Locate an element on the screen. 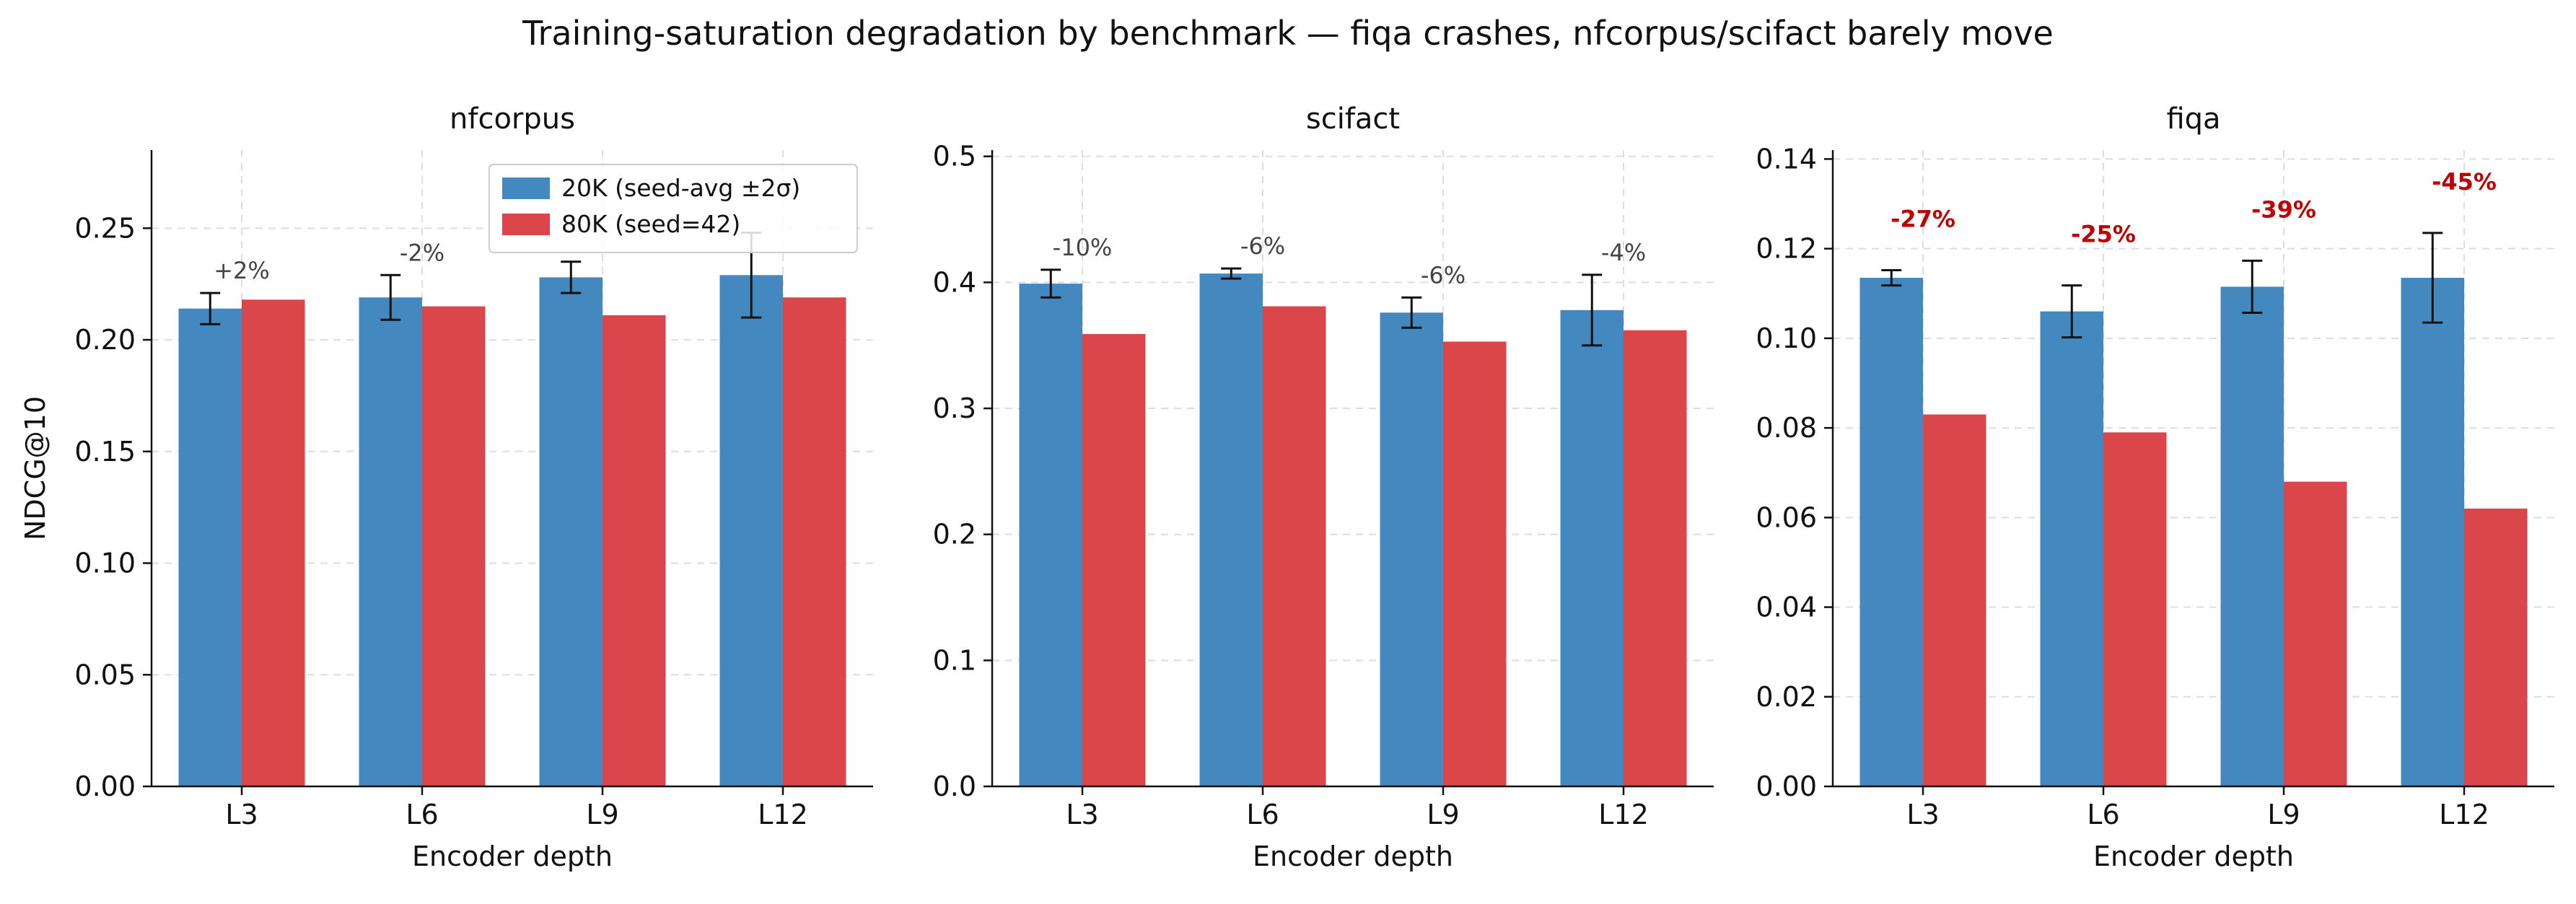 The image size is (2576, 904). y-tick-label: 0.1 is located at coordinates (954, 660).